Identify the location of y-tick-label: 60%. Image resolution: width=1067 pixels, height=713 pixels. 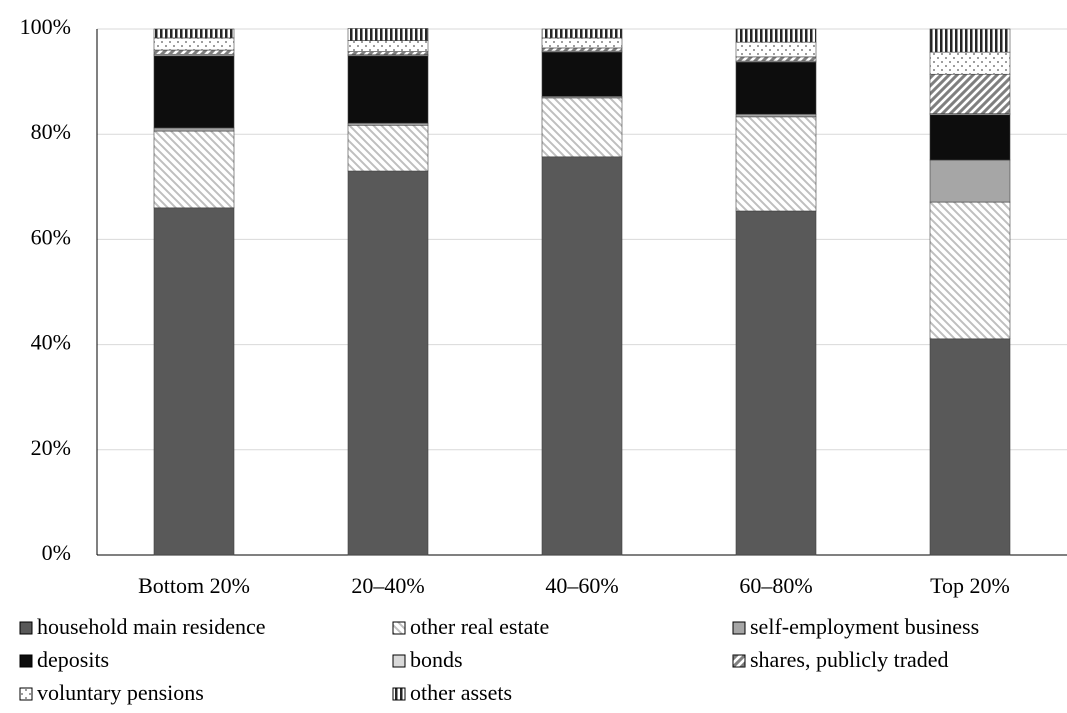
(51, 236).